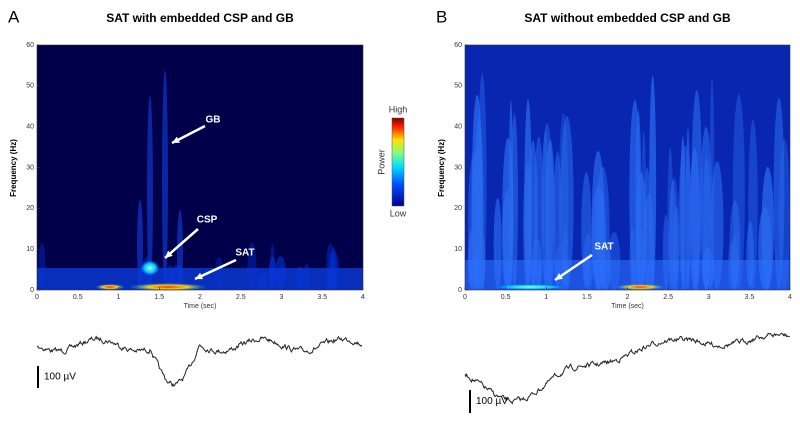 This screenshot has width=800, height=427. I want to click on colorbar-high: High, so click(398, 109).